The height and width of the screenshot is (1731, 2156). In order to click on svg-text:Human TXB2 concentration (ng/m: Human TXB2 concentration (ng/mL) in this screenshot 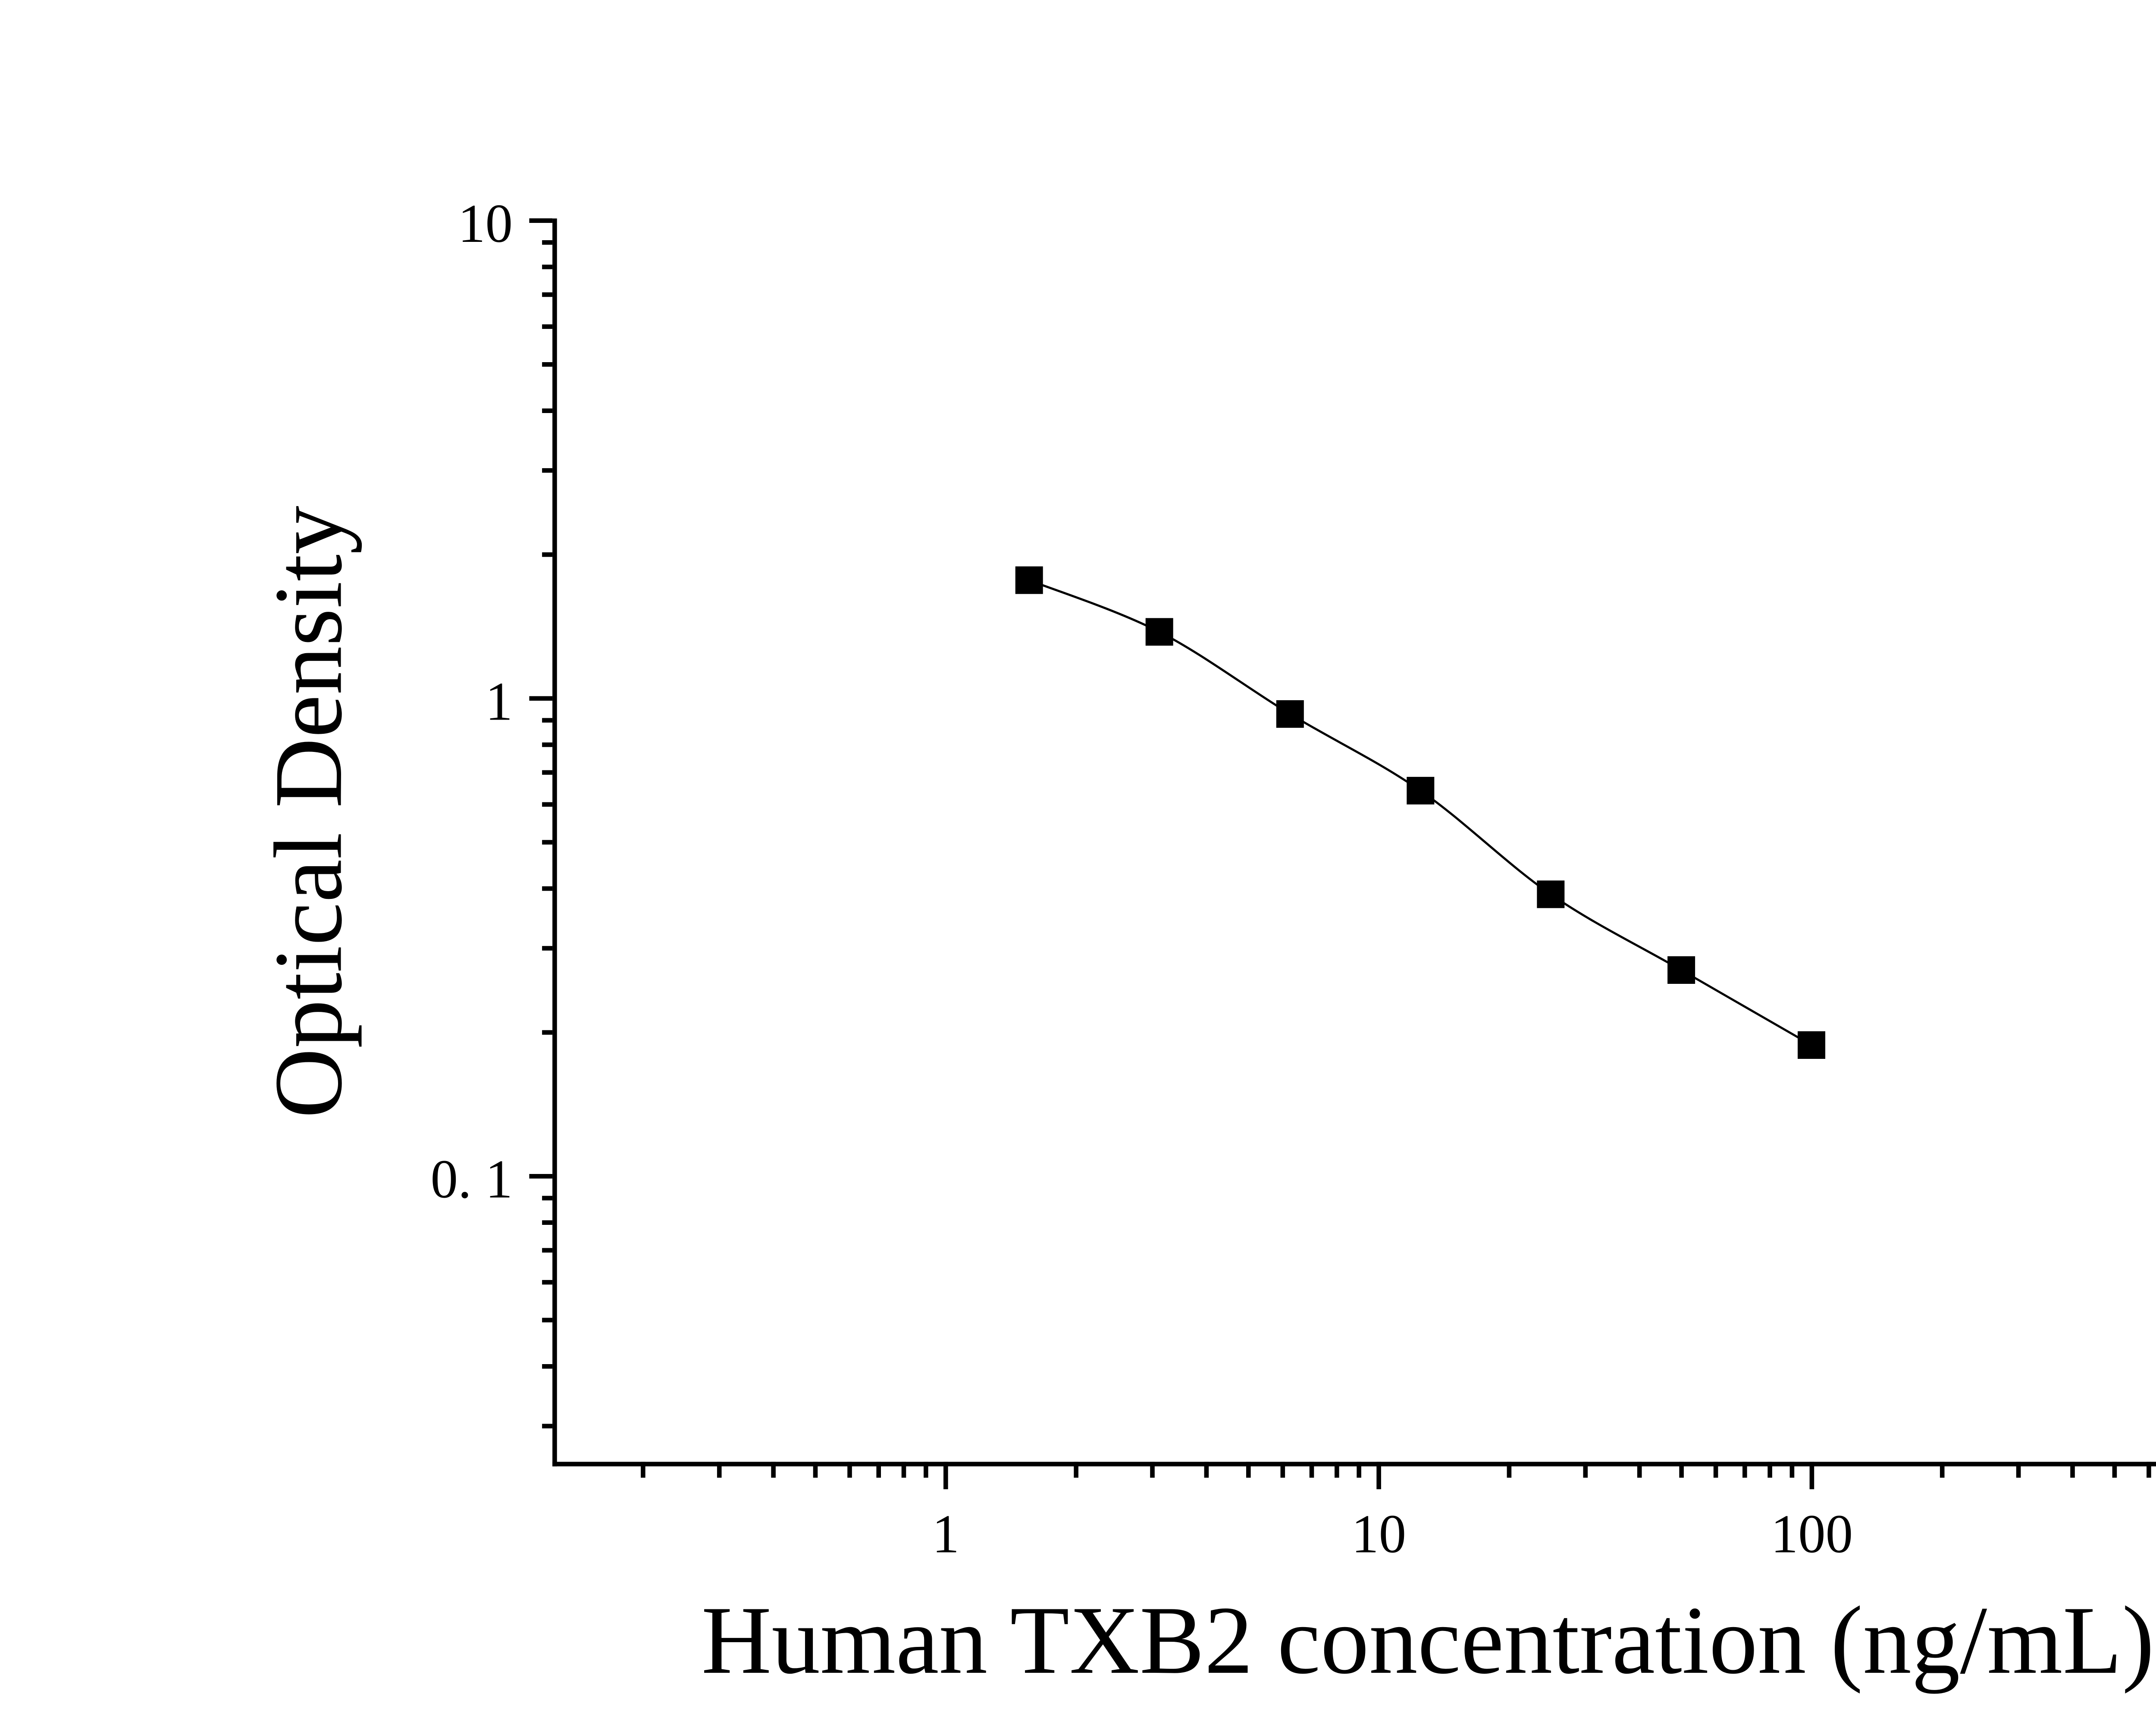, I will do `click(1428, 1640)`.